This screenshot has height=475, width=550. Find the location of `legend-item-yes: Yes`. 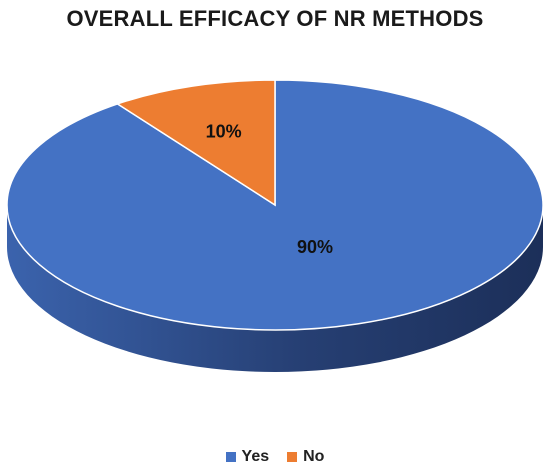

legend-item-yes: Yes is located at coordinates (247, 457).